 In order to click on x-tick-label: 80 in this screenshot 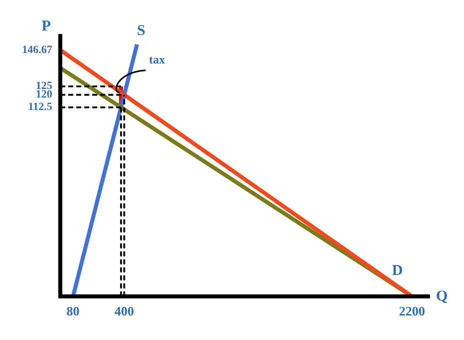, I will do `click(73, 311)`.